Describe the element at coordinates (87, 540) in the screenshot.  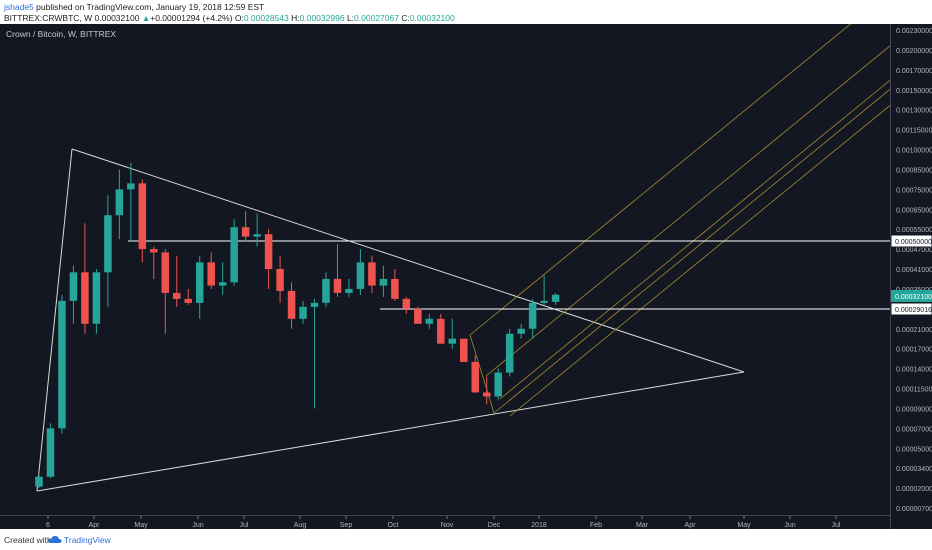
I see `tradingview-link: TradingView` at that location.